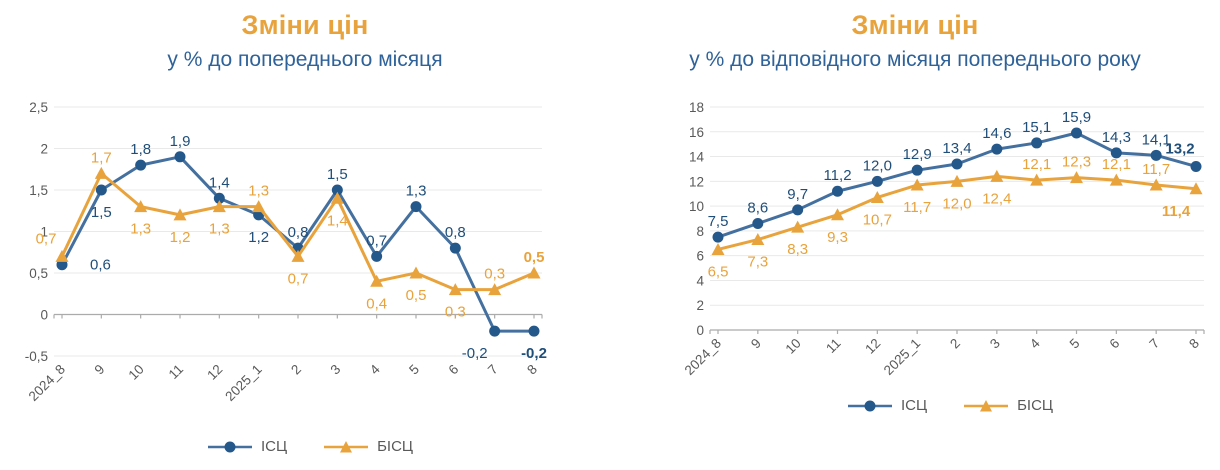 This screenshot has height=470, width=1220. Describe the element at coordinates (38, 107) in the screenshot. I see `y-axis-tick-label: 2,5` at that location.